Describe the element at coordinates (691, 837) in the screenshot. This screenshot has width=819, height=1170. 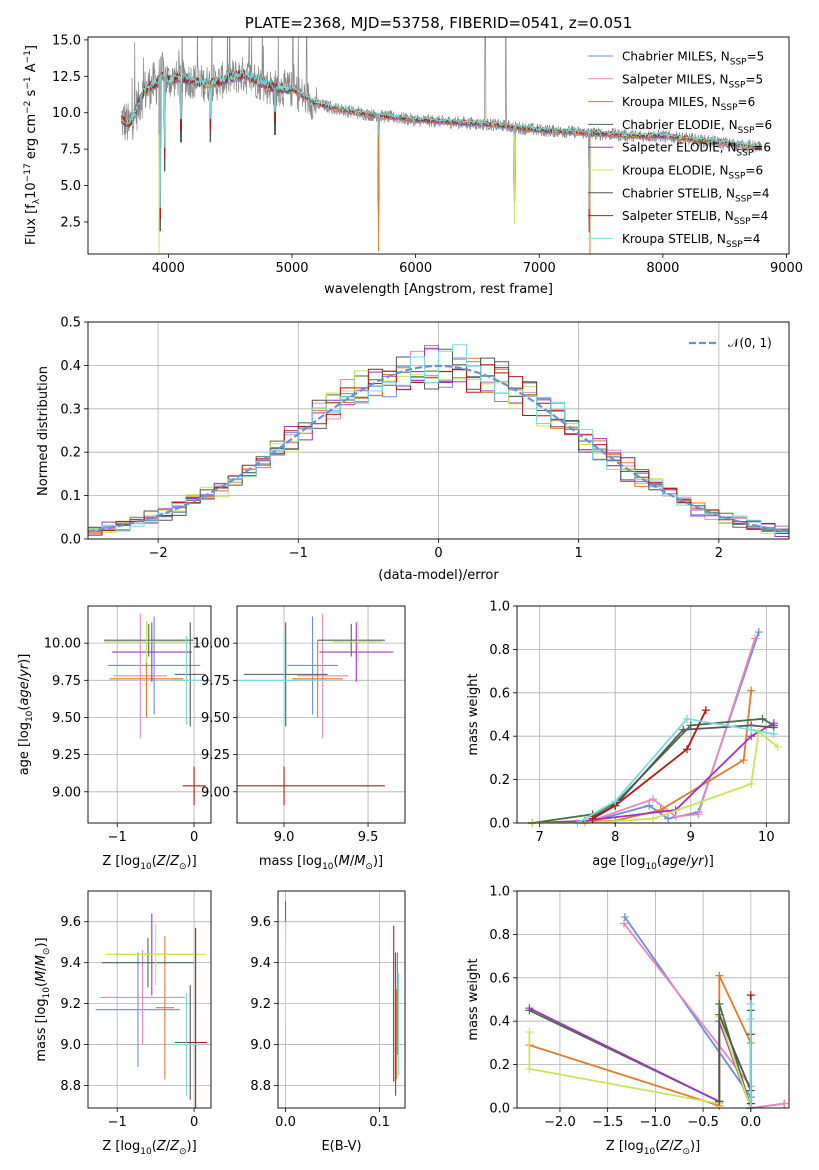
I see `x-tick-label: 9` at that location.